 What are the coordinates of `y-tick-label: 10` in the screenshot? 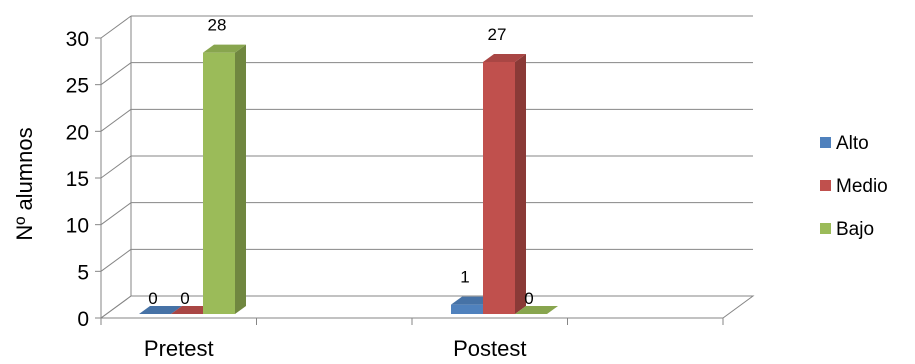 It's located at (77, 226).